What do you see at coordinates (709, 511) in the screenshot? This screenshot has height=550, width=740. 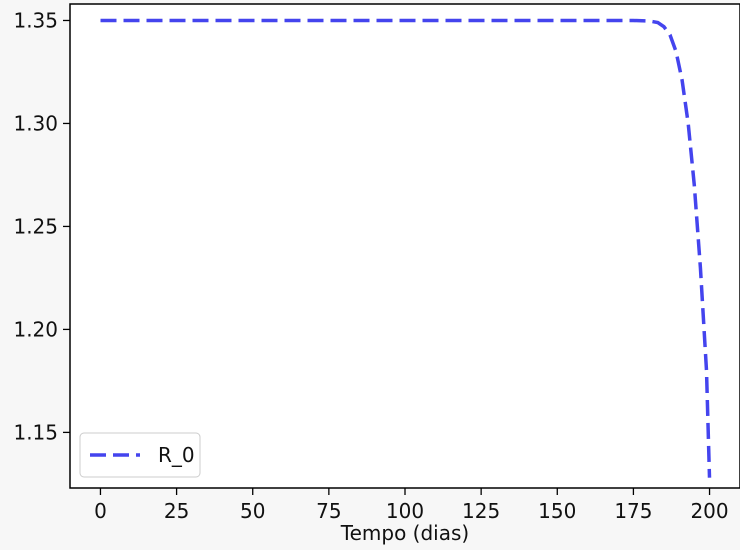 I see `x-tick-label: 200` at bounding box center [709, 511].